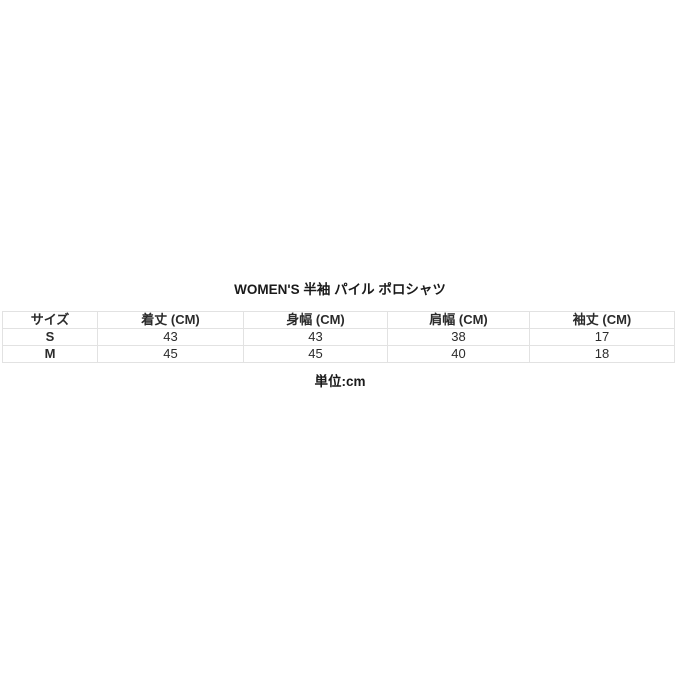 Image resolution: width=680 pixels, height=680 pixels. I want to click on width-value: 45, so click(315, 354).